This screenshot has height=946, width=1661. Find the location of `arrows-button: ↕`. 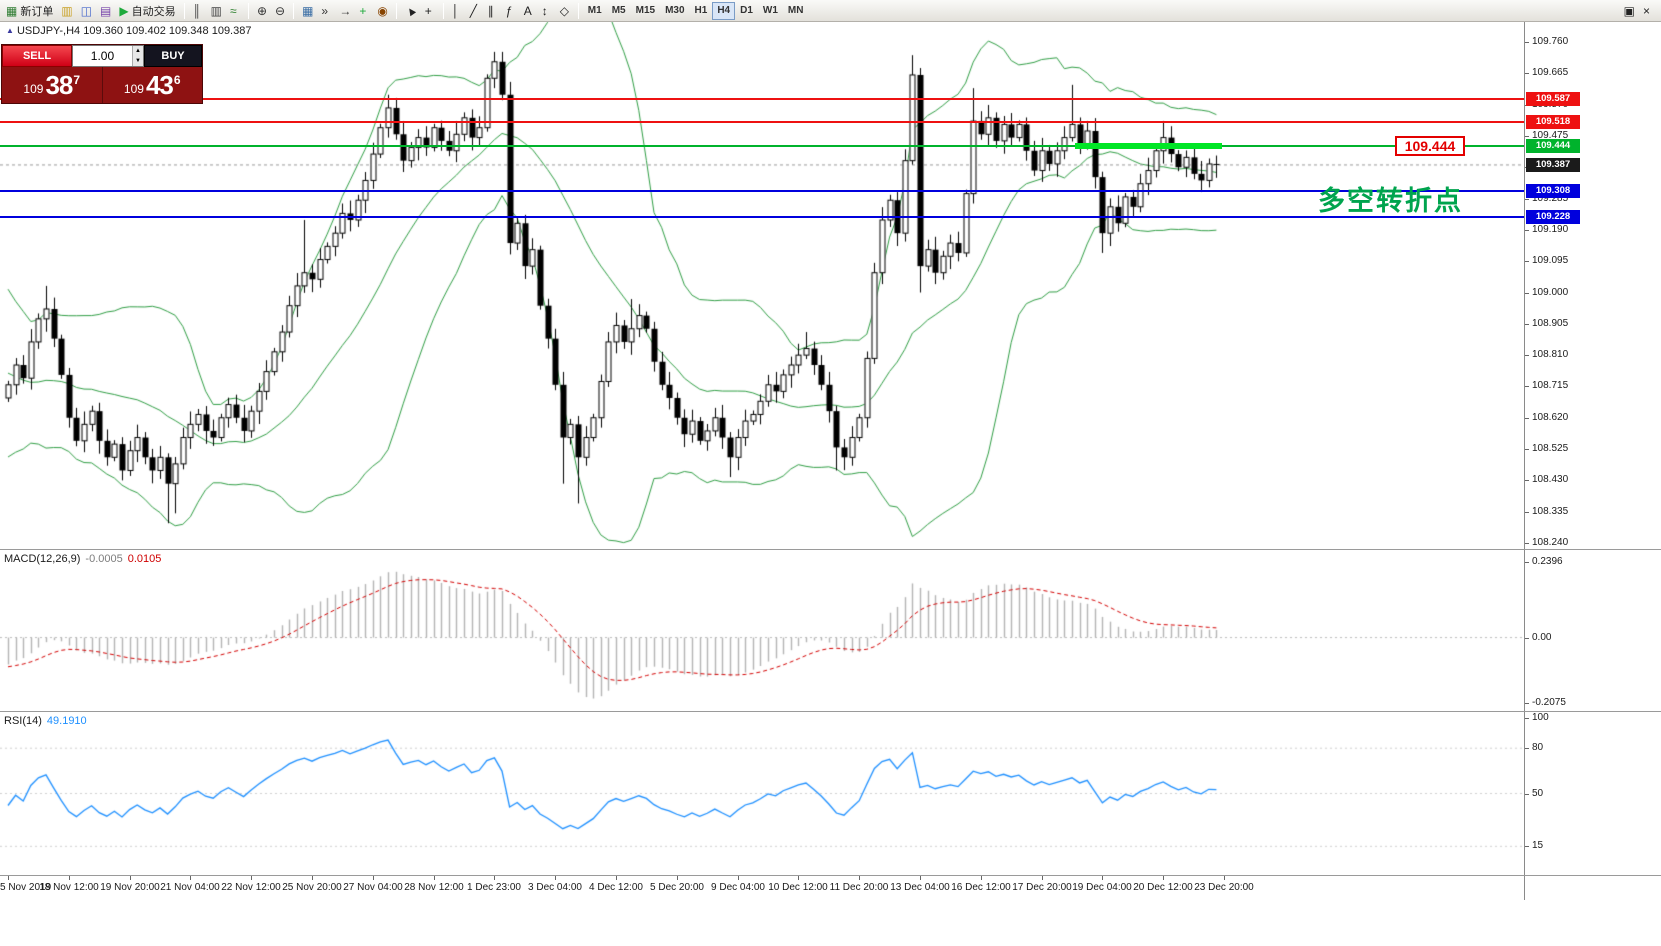

arrows-button: ↕ is located at coordinates (547, 11).